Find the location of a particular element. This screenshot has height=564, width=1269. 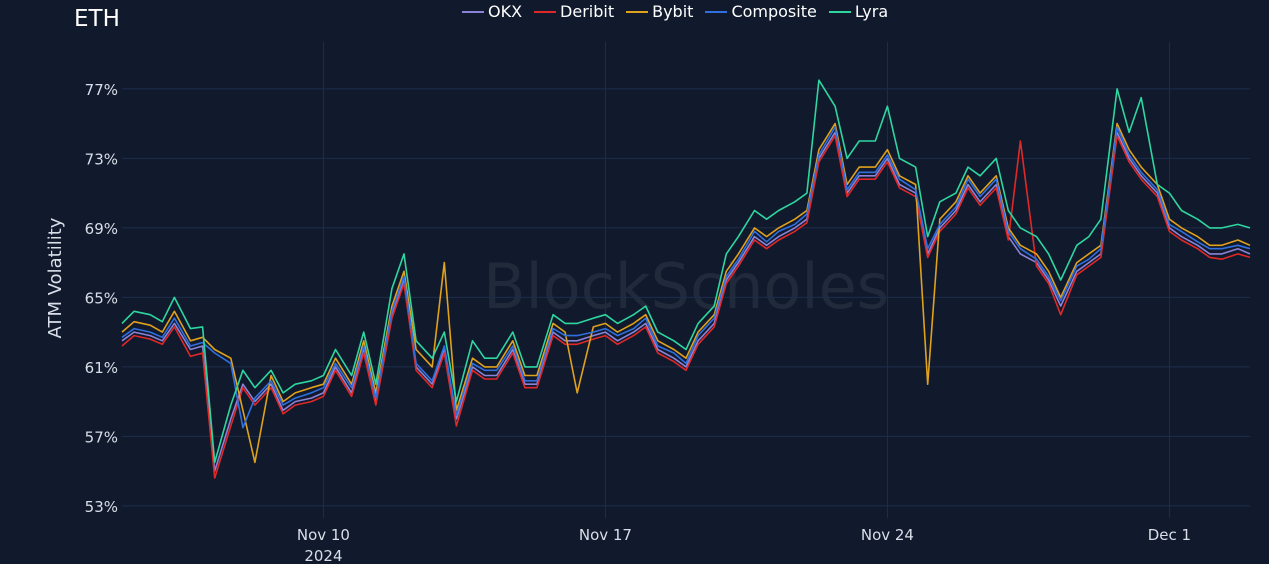

legend-item-deribit: Deribit is located at coordinates (574, 11).